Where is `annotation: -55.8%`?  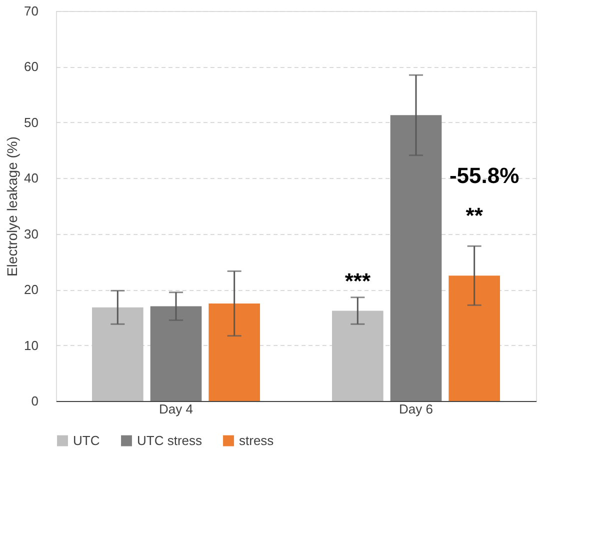 annotation: -55.8% is located at coordinates (484, 175).